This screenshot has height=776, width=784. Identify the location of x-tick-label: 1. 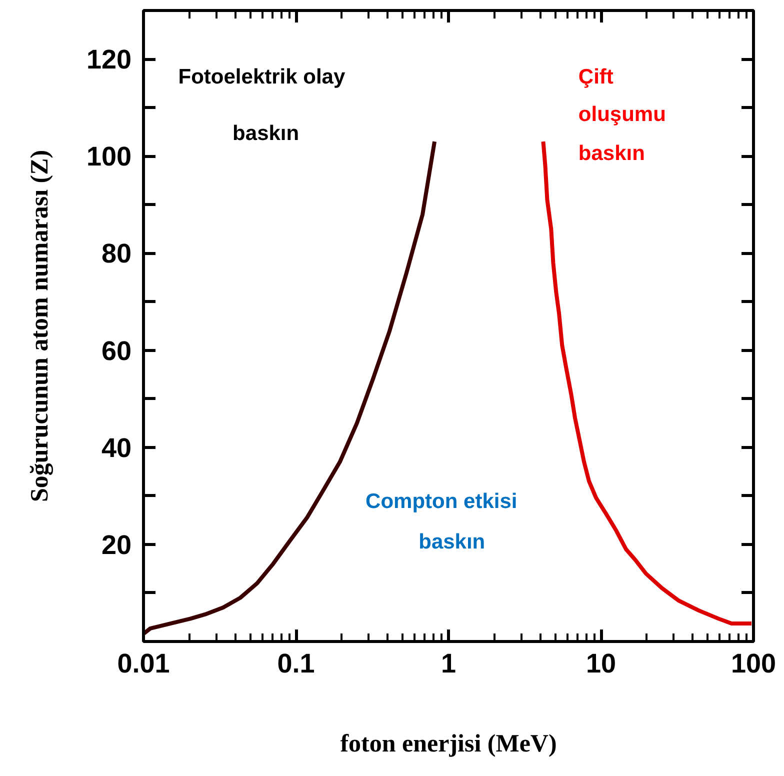
(448, 663).